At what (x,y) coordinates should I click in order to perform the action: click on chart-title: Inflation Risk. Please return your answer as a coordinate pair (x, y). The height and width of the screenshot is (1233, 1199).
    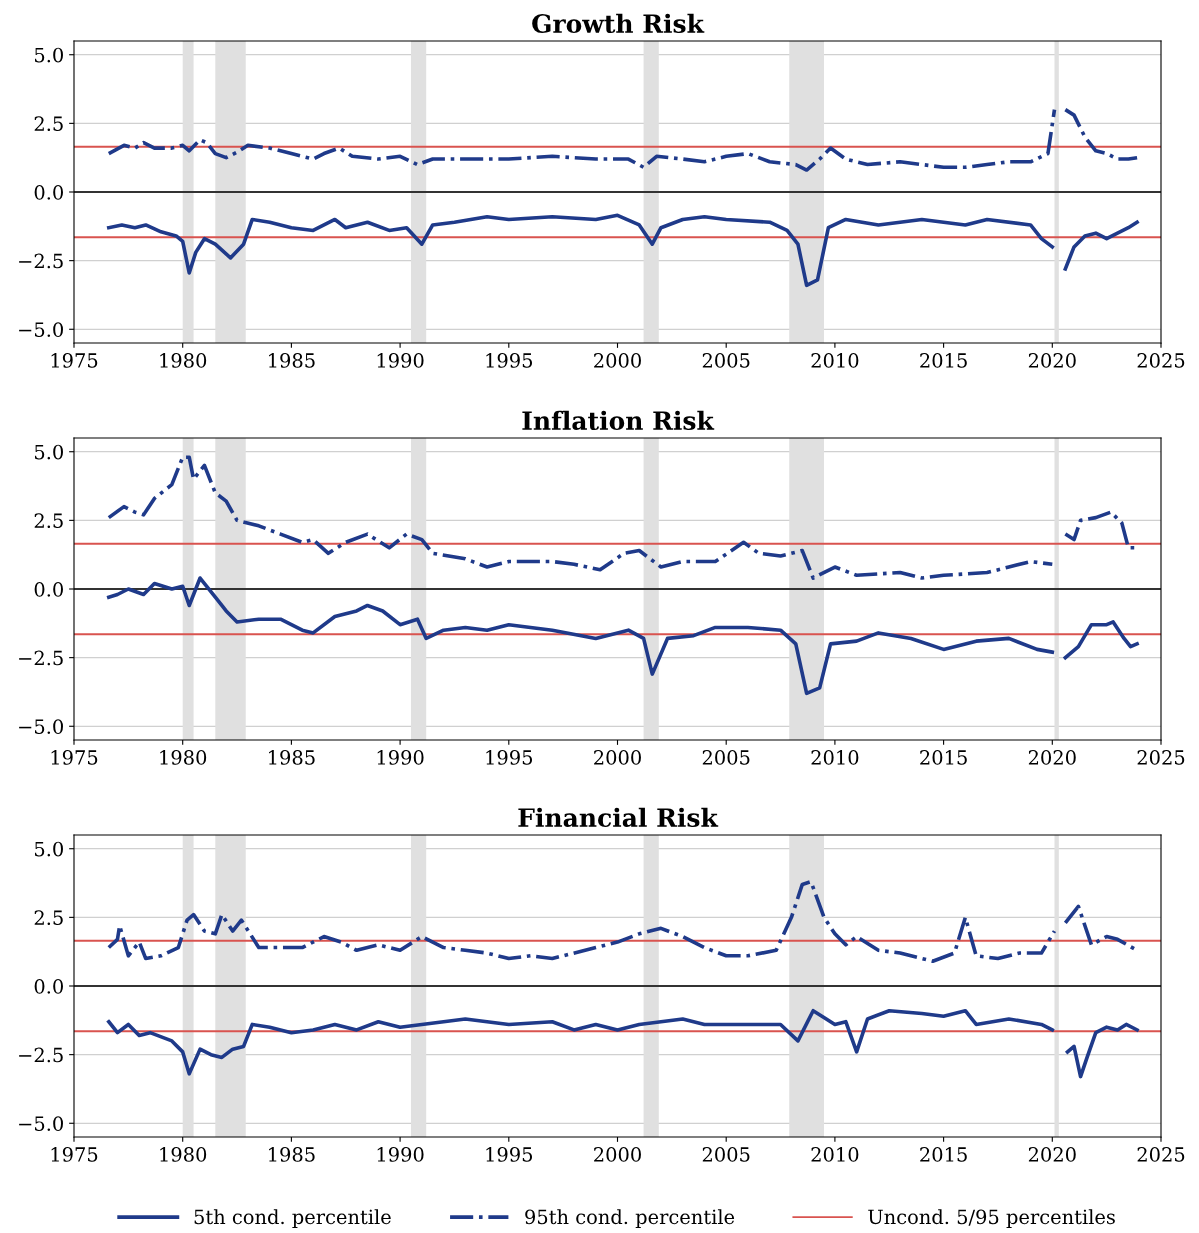
    Looking at the image, I should click on (618, 420).